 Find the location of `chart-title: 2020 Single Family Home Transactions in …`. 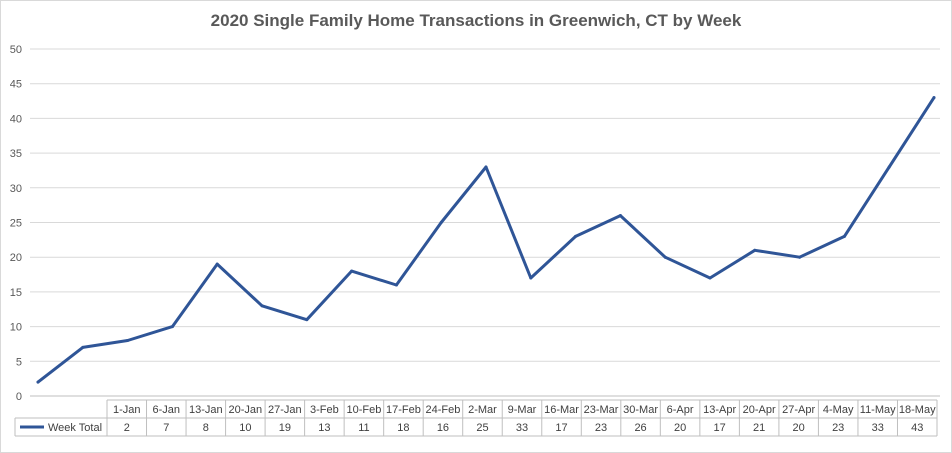

chart-title: 2020 Single Family Home Transactions in … is located at coordinates (476, 20).